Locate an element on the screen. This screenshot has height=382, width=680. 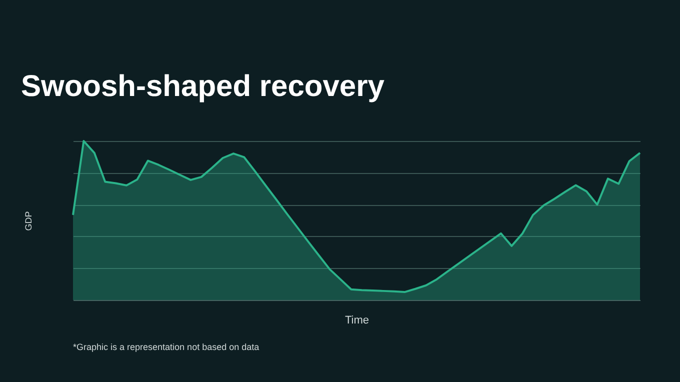
x-axis-title: Time is located at coordinates (357, 320).